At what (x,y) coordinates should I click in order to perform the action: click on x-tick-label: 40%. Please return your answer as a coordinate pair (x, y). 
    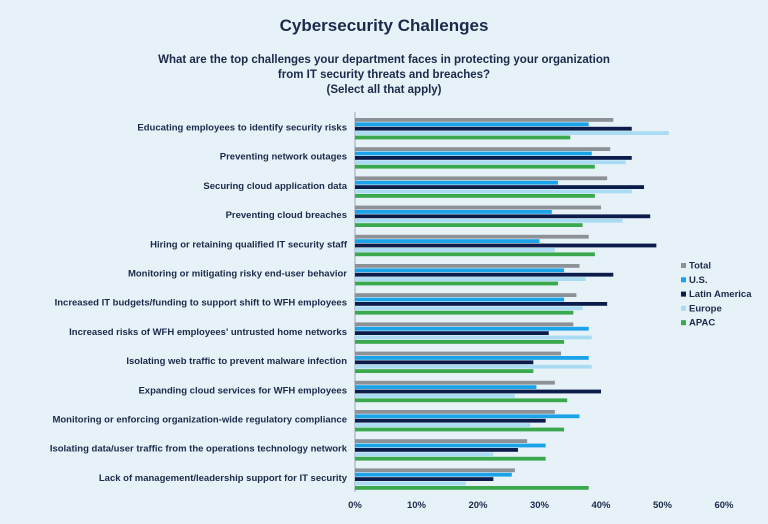
    Looking at the image, I should click on (601, 505).